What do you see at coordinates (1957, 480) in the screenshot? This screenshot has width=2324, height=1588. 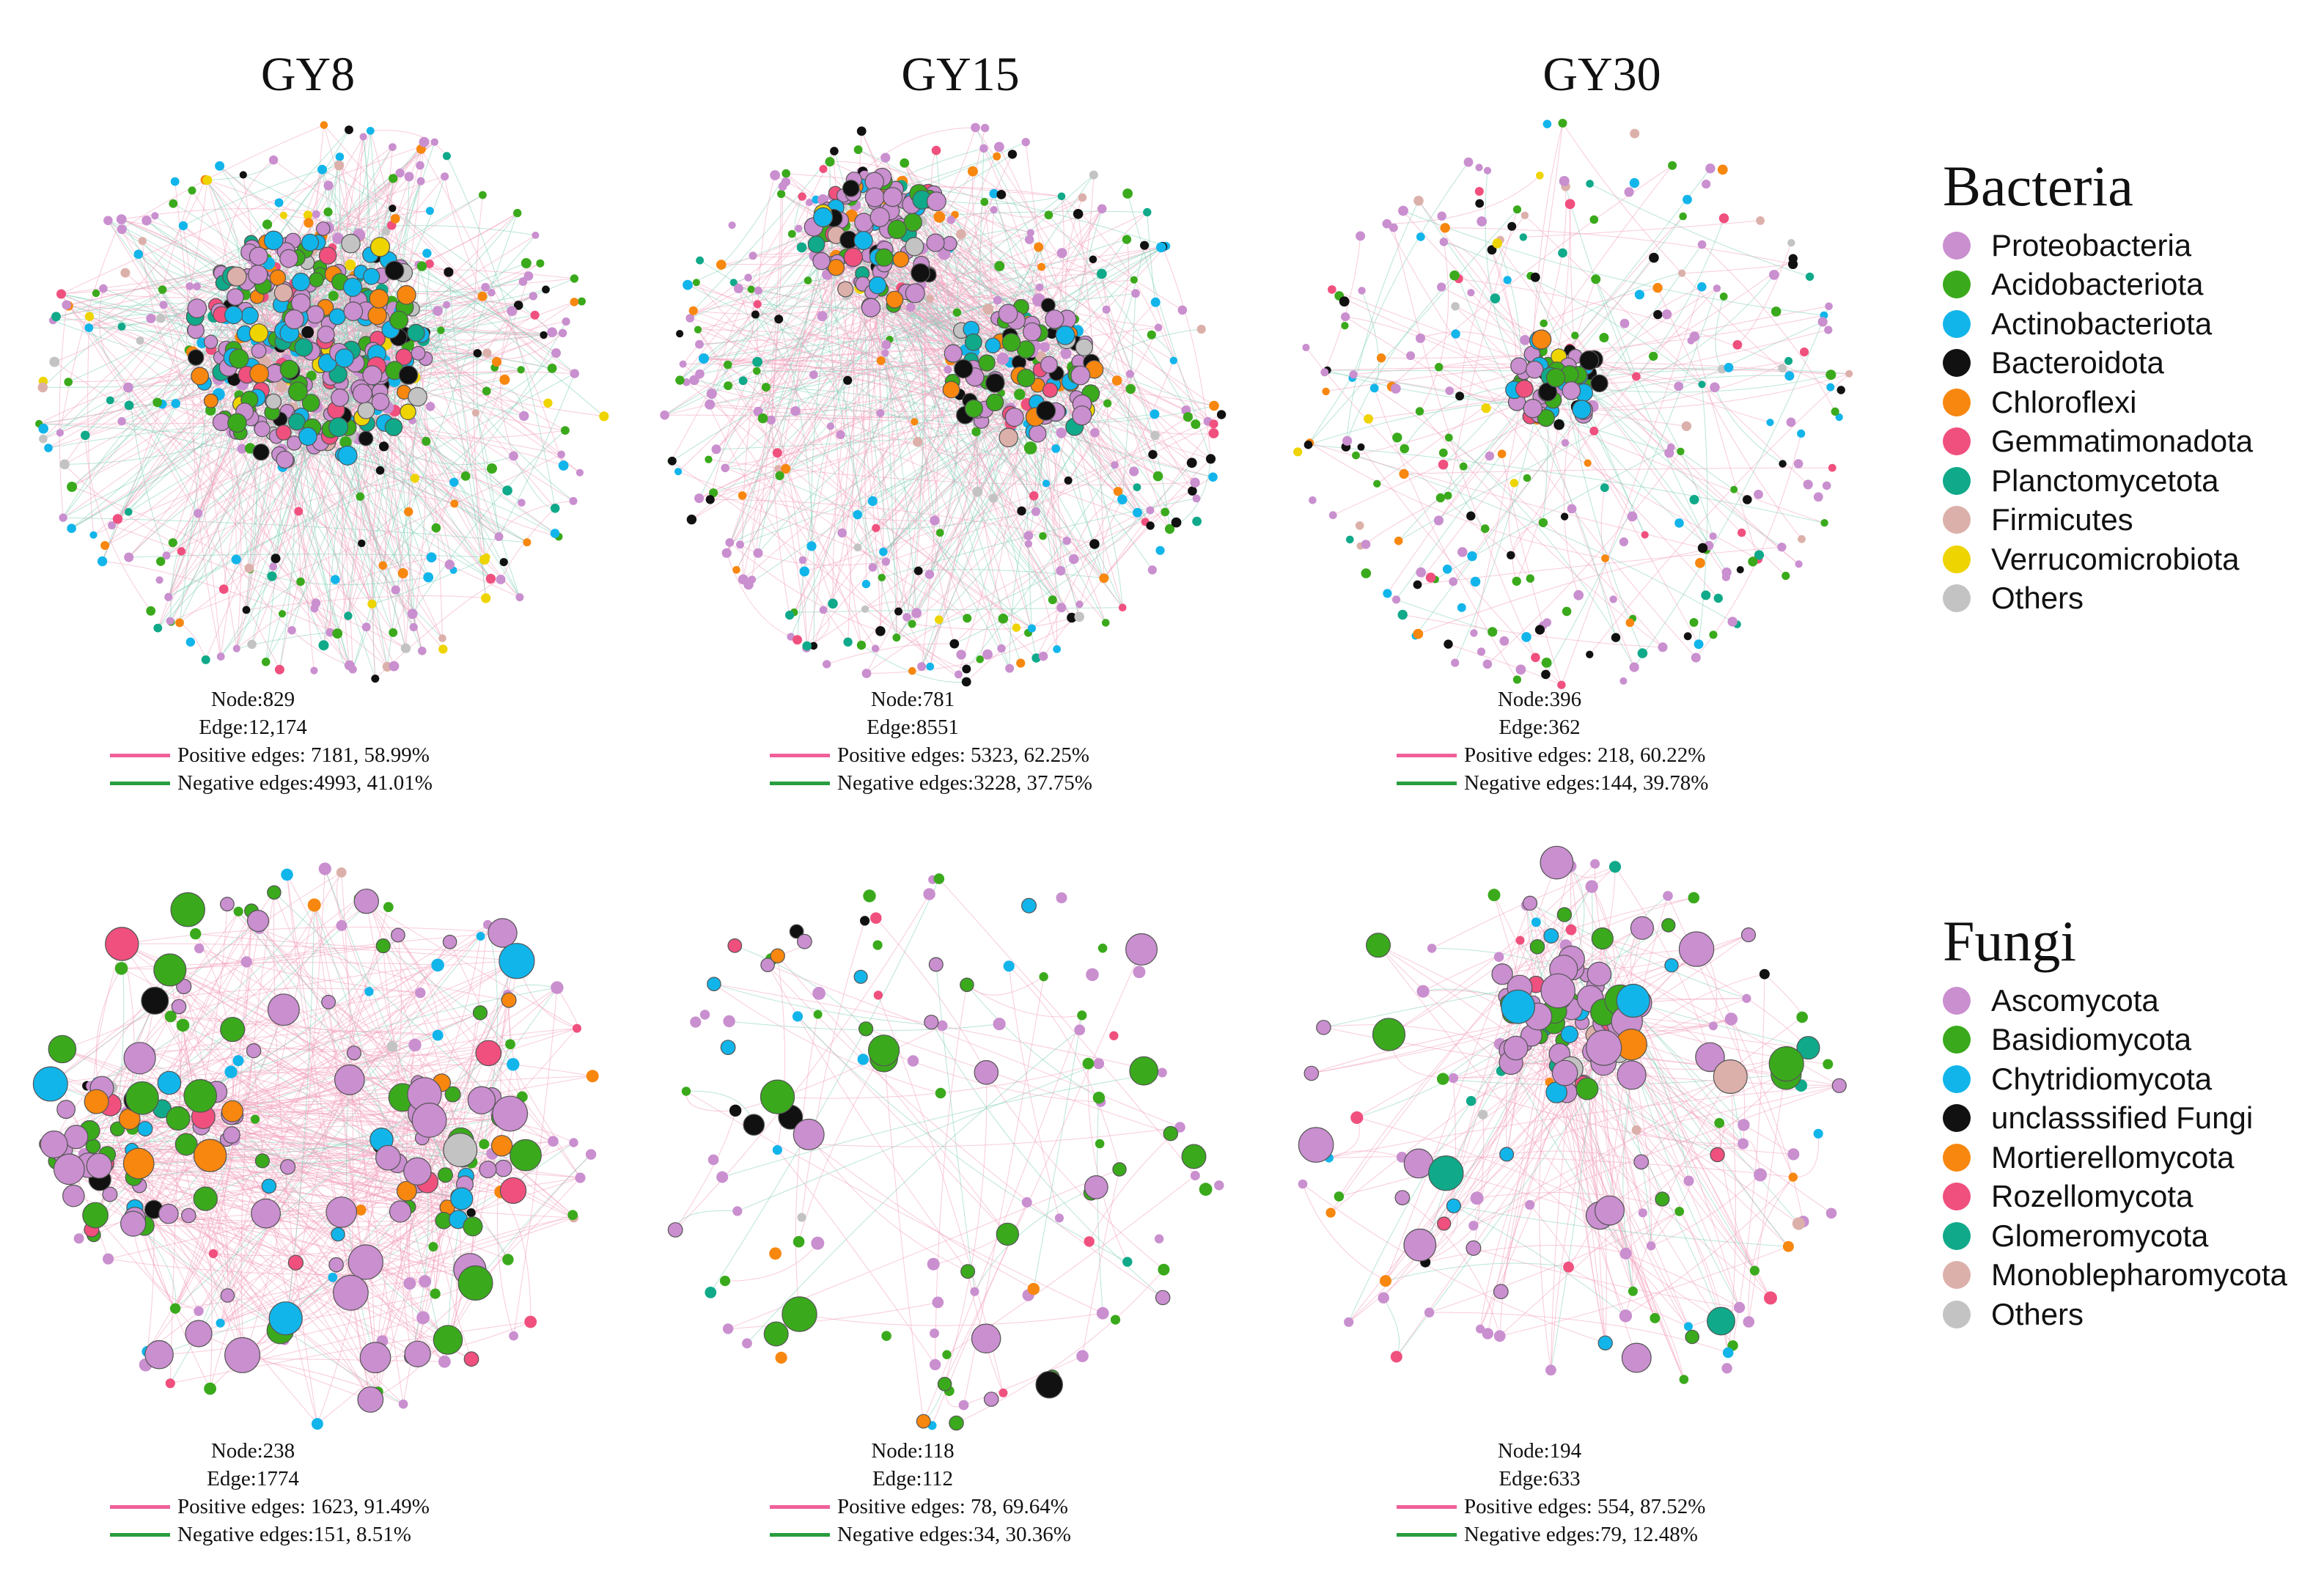 I see `legend-dot-icon` at bounding box center [1957, 480].